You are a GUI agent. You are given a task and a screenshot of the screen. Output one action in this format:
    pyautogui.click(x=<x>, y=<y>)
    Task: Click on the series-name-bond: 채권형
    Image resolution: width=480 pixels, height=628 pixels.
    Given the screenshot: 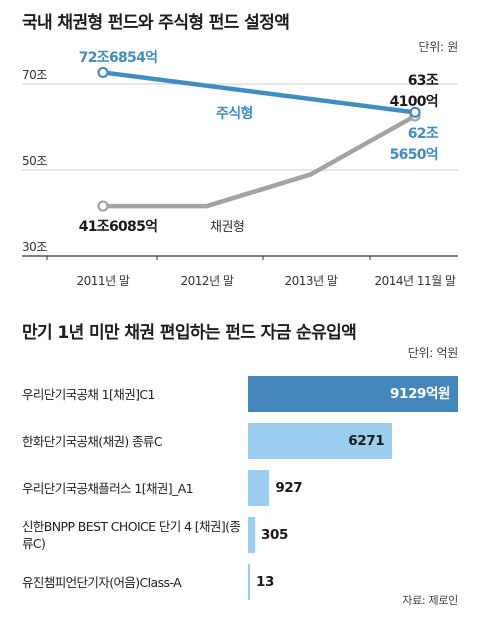 What is the action you would take?
    pyautogui.click(x=227, y=227)
    